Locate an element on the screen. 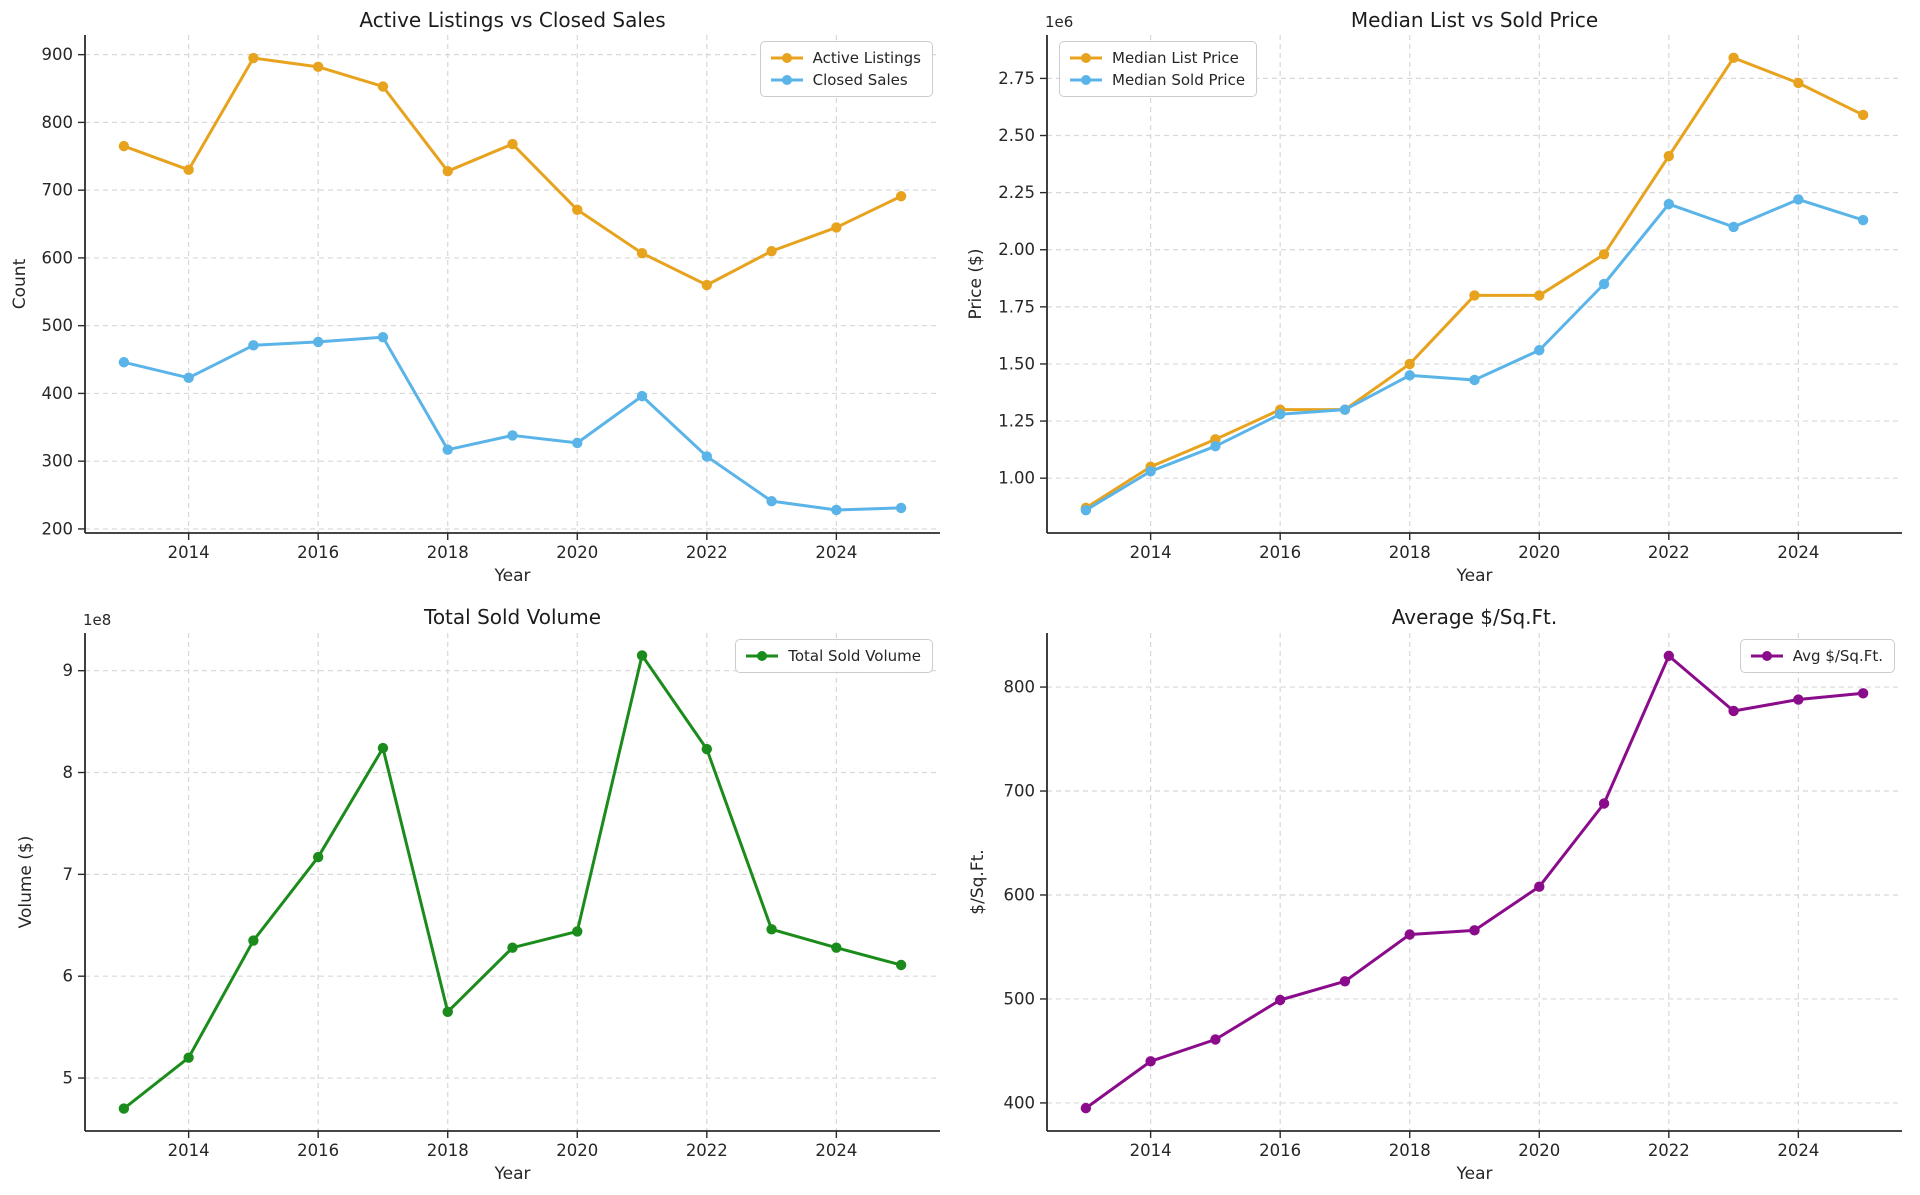 The width and height of the screenshot is (1920, 1195). y-tick-label: 1.00 is located at coordinates (1016, 478).